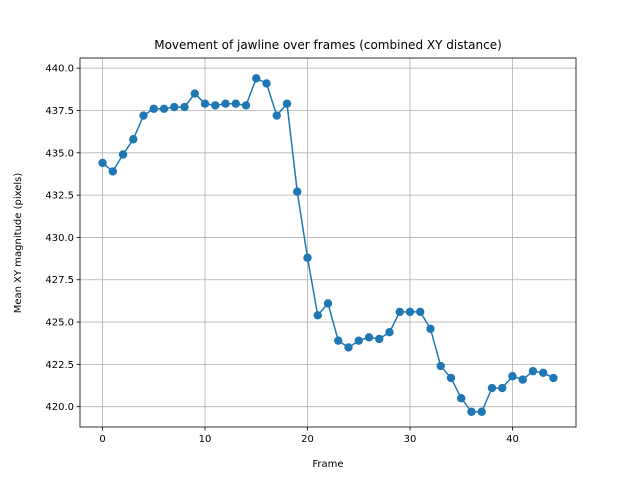  Describe the element at coordinates (410, 439) in the screenshot. I see `x-tick-label: 30` at that location.